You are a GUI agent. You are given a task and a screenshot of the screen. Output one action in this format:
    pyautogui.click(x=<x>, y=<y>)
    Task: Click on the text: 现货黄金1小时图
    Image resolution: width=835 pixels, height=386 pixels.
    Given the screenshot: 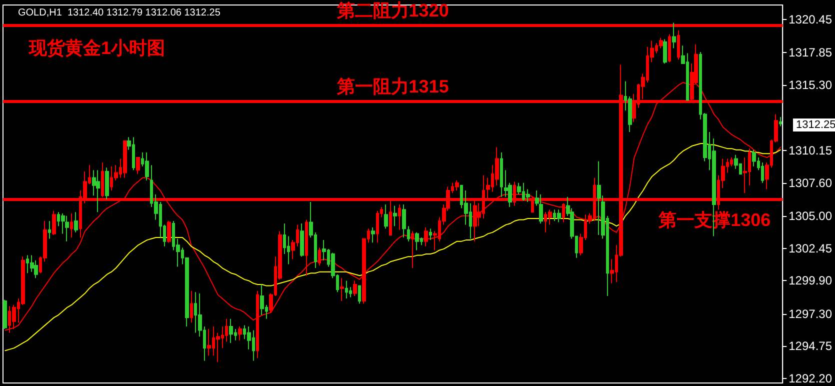 What is the action you would take?
    pyautogui.click(x=97, y=48)
    